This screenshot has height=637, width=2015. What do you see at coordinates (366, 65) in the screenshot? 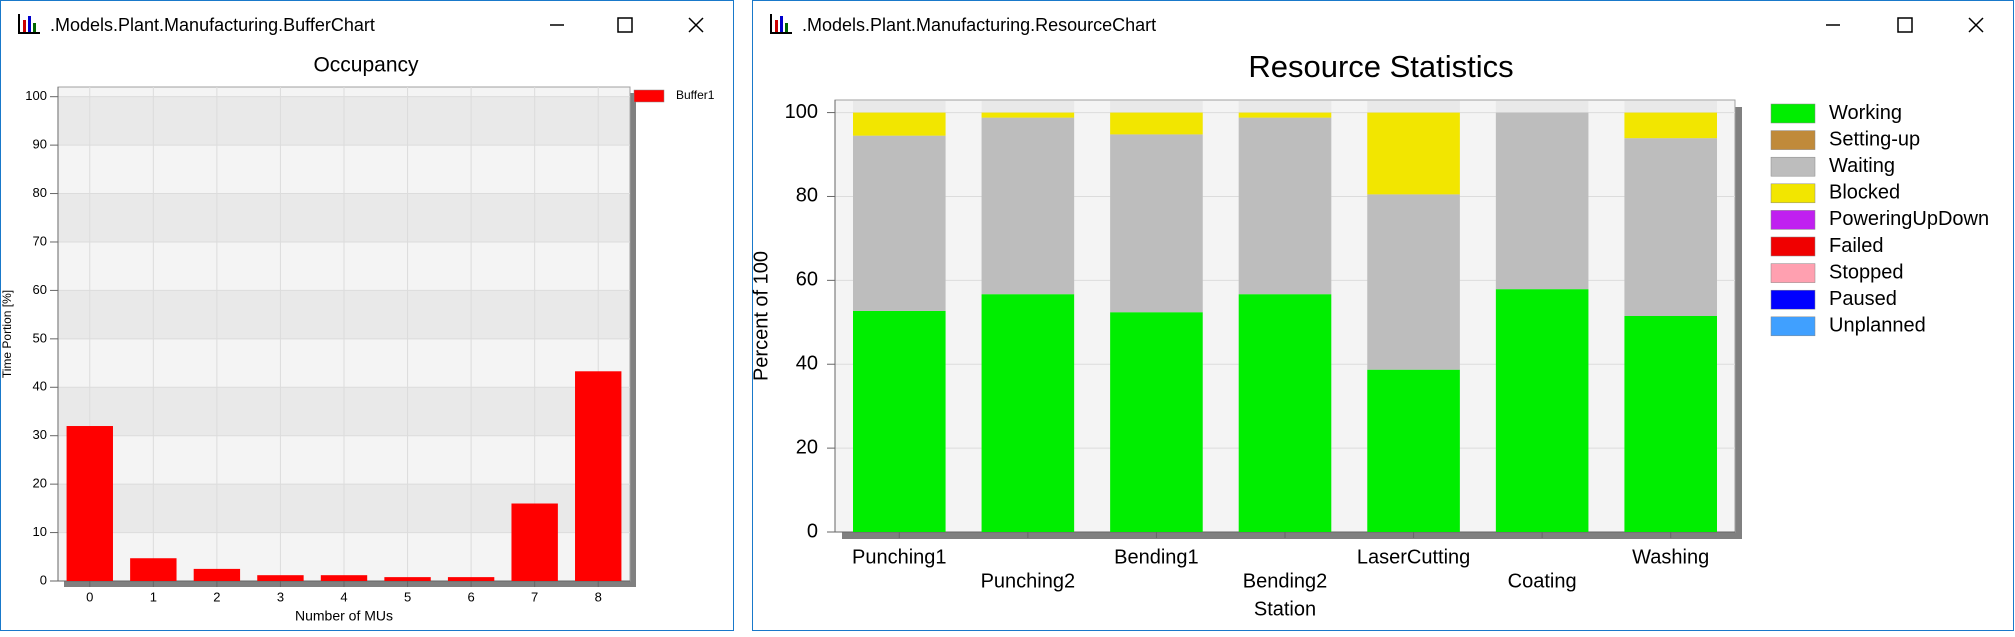
I see `chart-title: Occupancy` at bounding box center [366, 65].